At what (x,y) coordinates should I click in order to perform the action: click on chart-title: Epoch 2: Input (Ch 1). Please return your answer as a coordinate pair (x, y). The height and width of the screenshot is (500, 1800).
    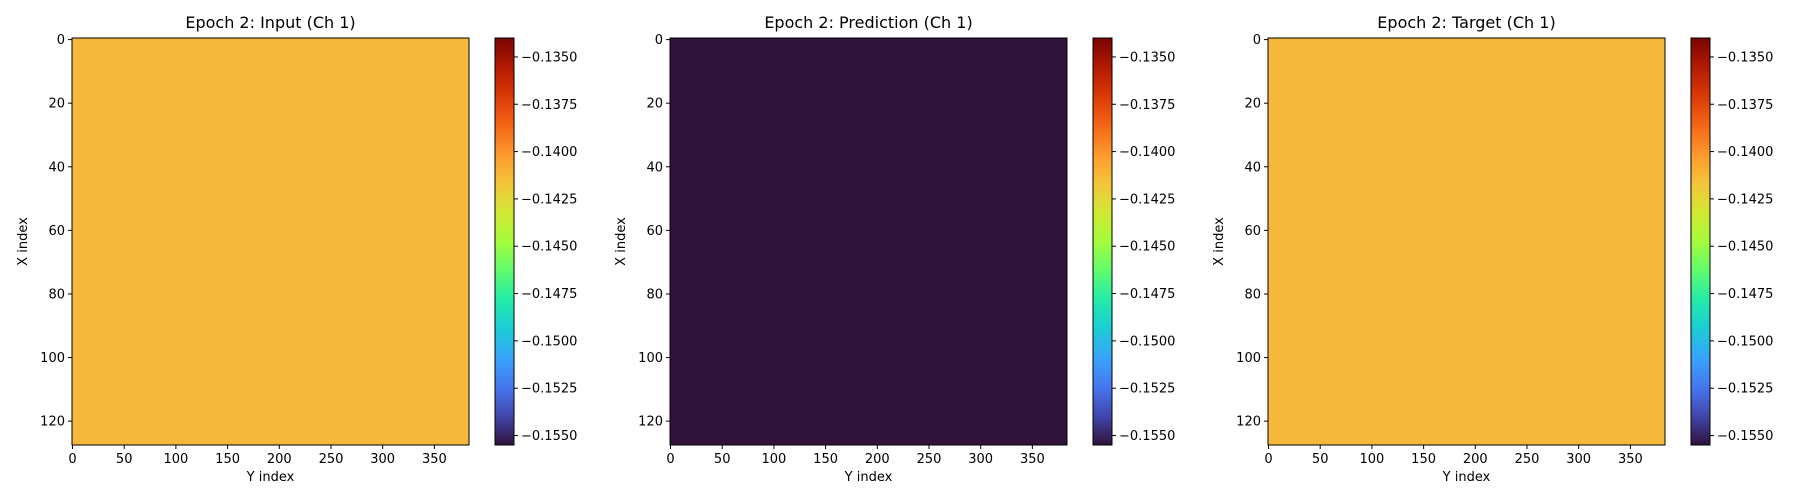
    Looking at the image, I should click on (270, 22).